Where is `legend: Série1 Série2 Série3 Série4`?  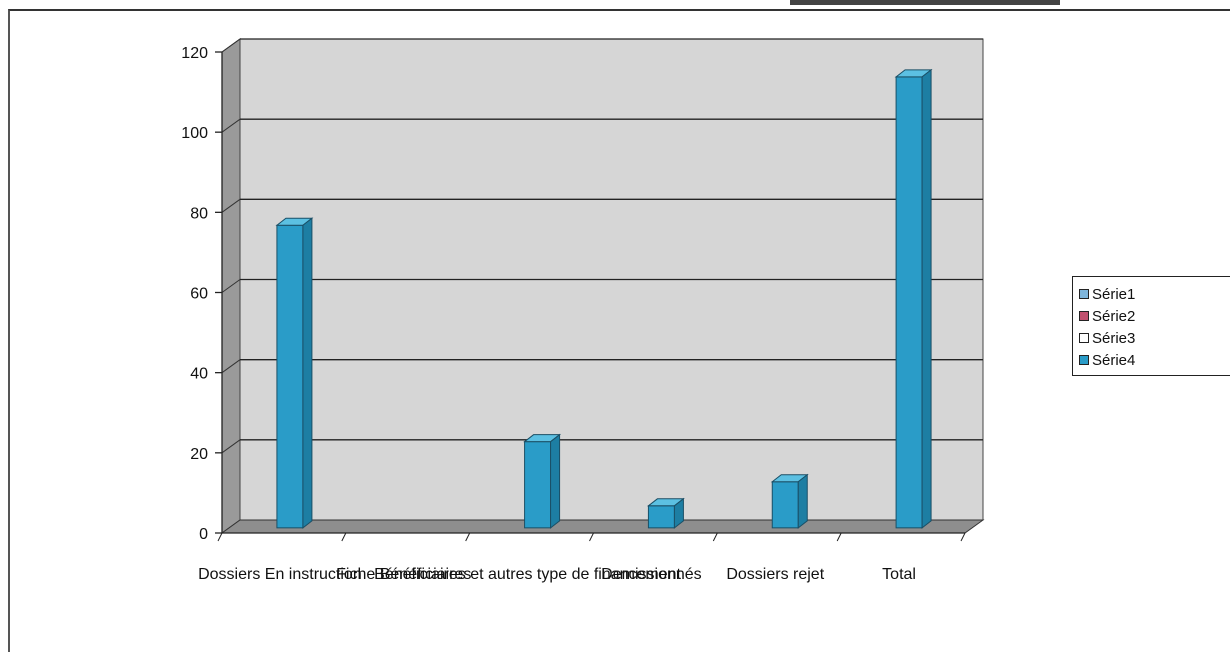 legend: Série1 Série2 Série3 Série4 is located at coordinates (1151, 326).